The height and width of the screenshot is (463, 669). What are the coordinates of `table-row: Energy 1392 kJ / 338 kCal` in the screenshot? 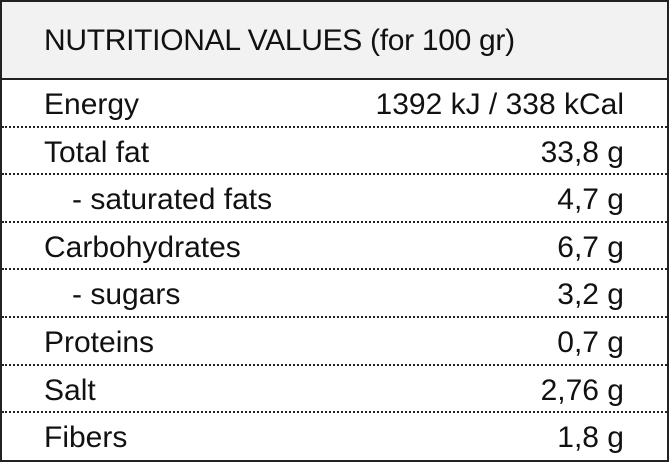 It's located at (334, 104).